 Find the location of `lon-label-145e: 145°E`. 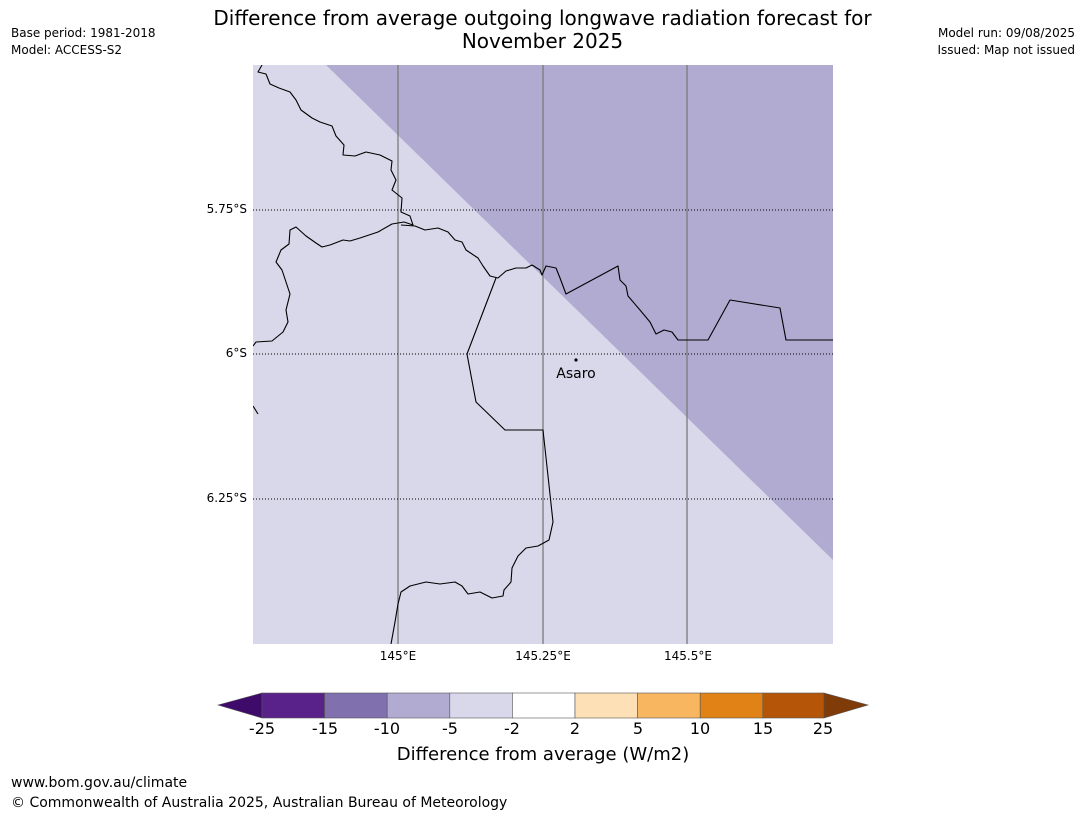

lon-label-145e: 145°E is located at coordinates (398, 656).